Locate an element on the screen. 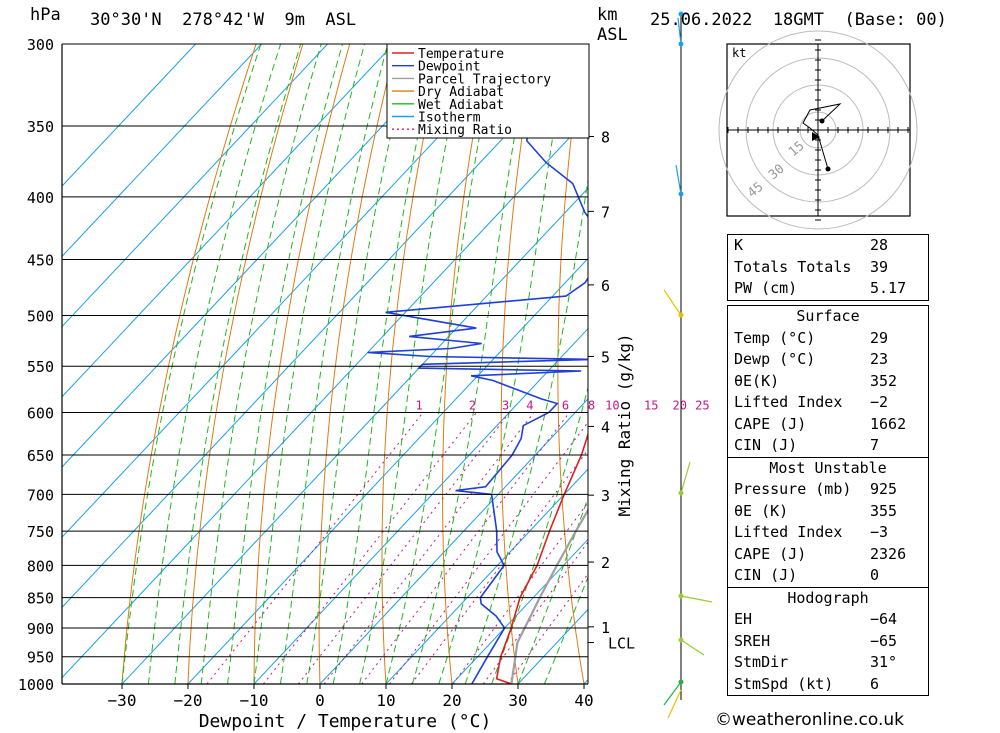  hodograph-trace is located at coordinates (822, 136).